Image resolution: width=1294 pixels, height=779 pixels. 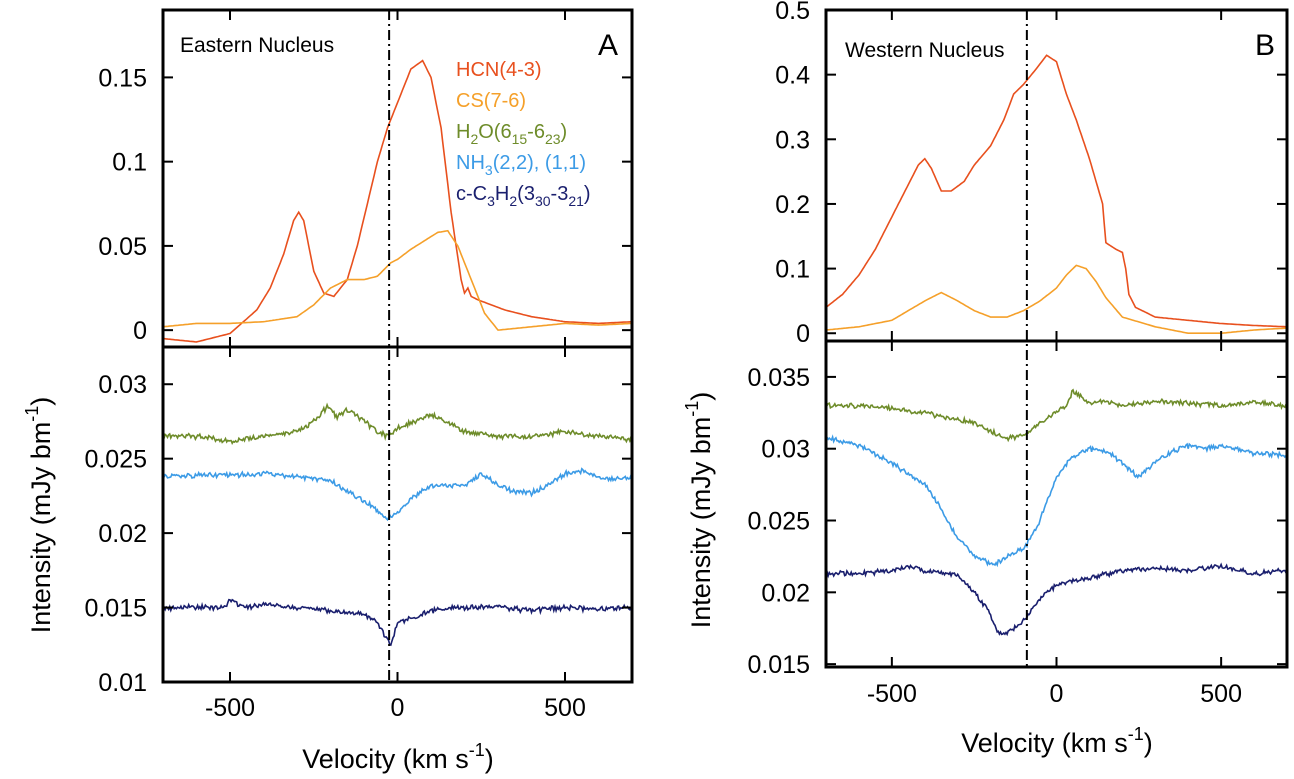 I want to click on legend-h2o-part: O(6, so click(x=494, y=132).